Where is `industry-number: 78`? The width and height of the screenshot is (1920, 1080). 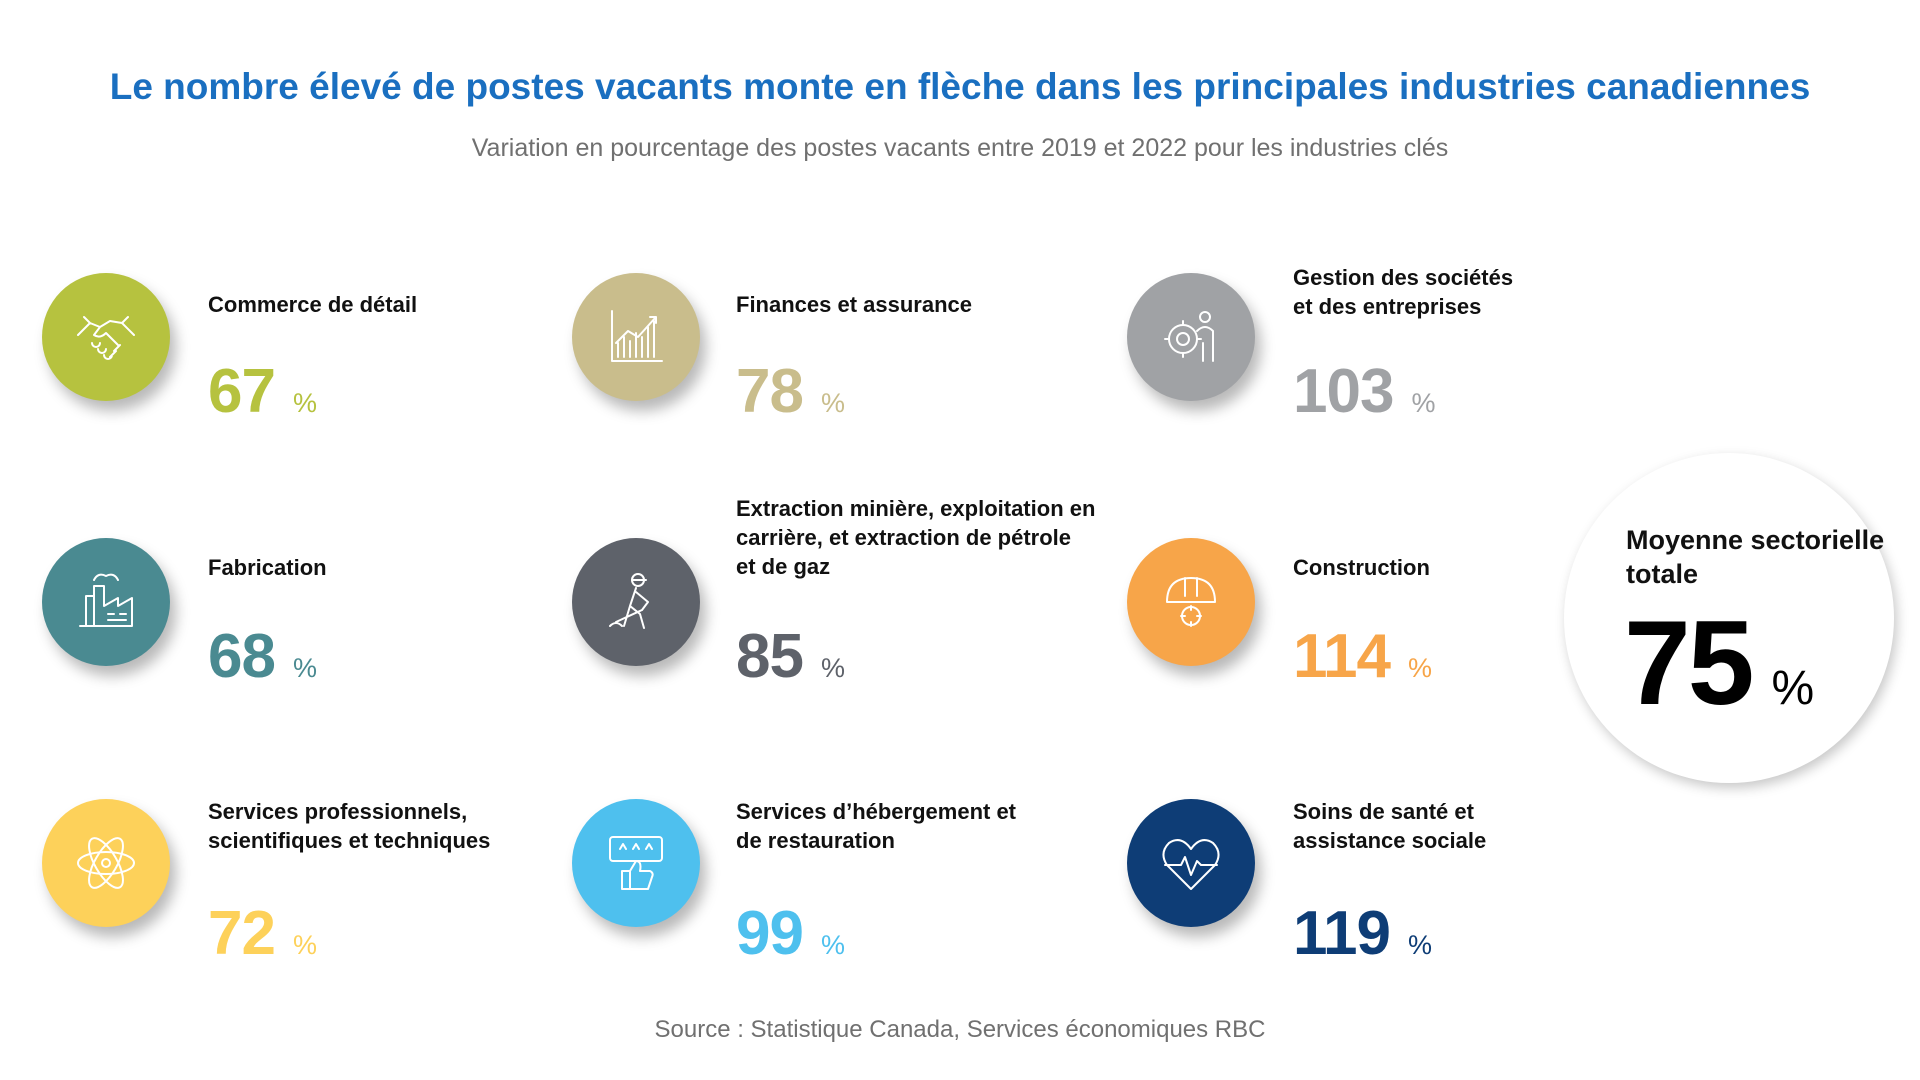 industry-number: 78 is located at coordinates (770, 391).